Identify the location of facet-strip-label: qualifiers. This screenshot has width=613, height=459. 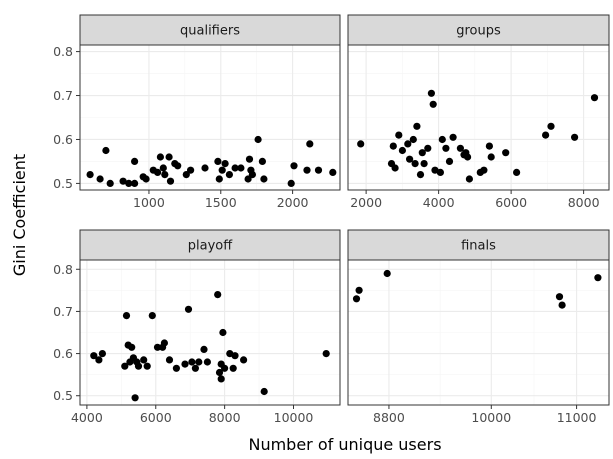
(210, 31).